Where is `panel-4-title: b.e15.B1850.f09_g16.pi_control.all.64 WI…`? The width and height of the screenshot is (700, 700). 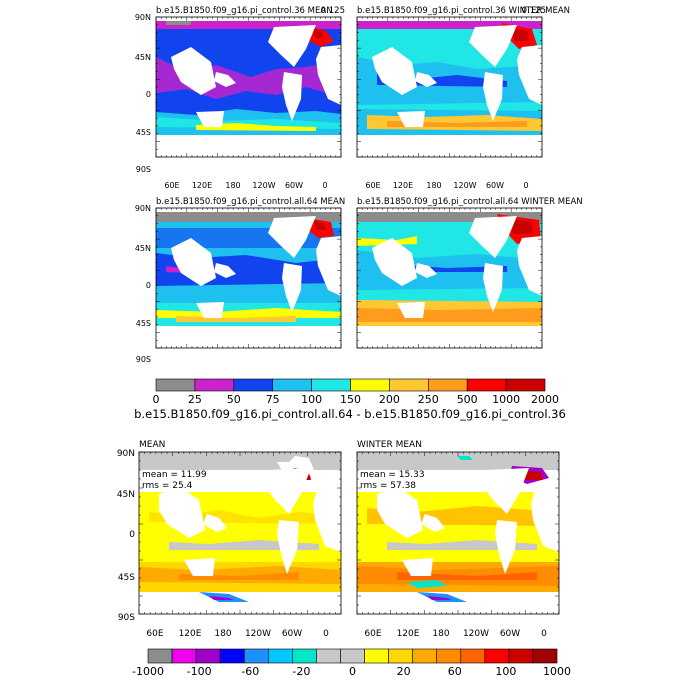
panel-4-title: b.e15.B1850.f09_g16.pi_control.all.64 WI… is located at coordinates (470, 202).